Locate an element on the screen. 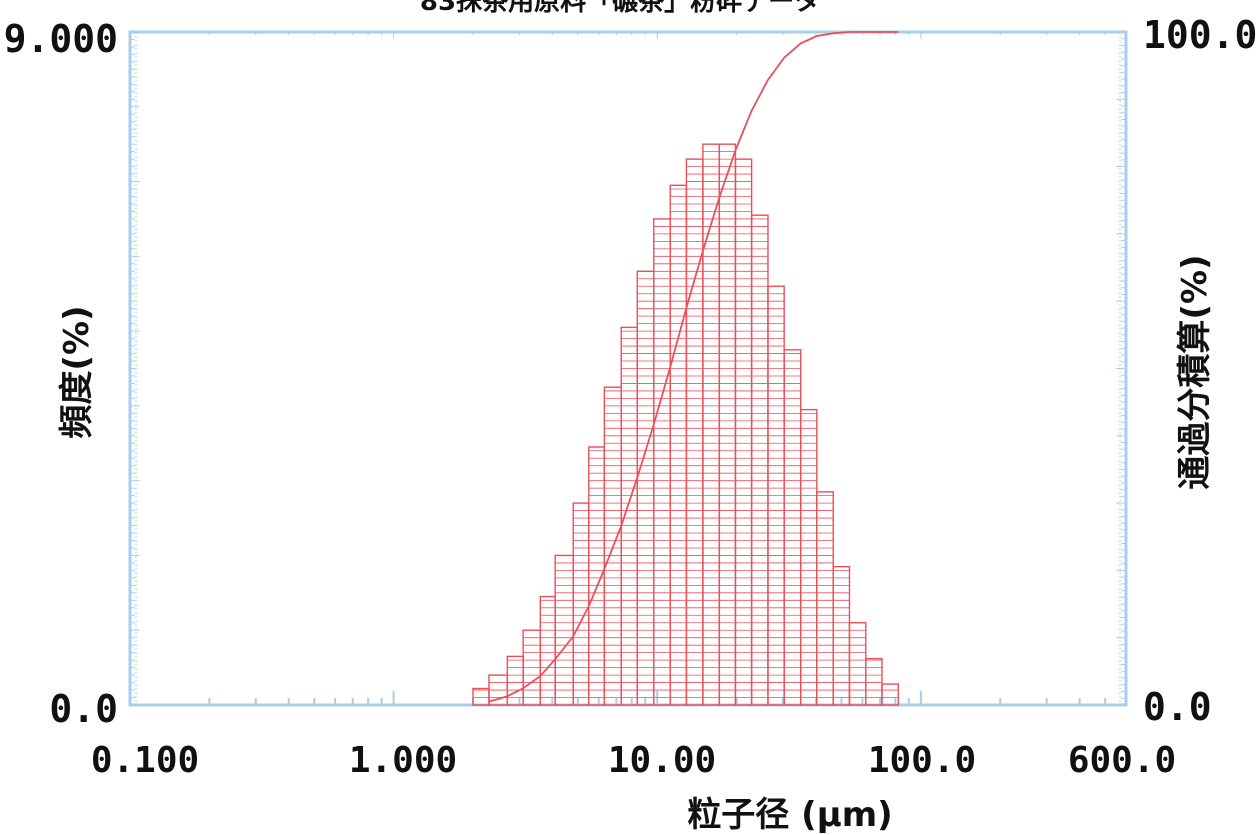  x-tick-label: 100.0 is located at coordinates (922, 760).